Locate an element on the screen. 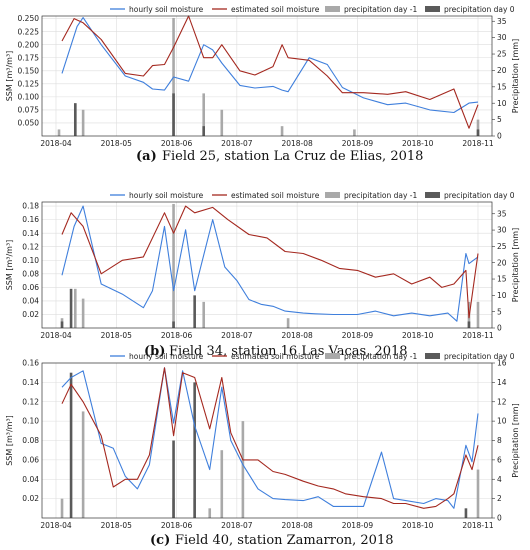 Image resolution: width=530 pixels, height=550 pixels. y-tick-label: 0.050 is located at coordinates (29, 123).